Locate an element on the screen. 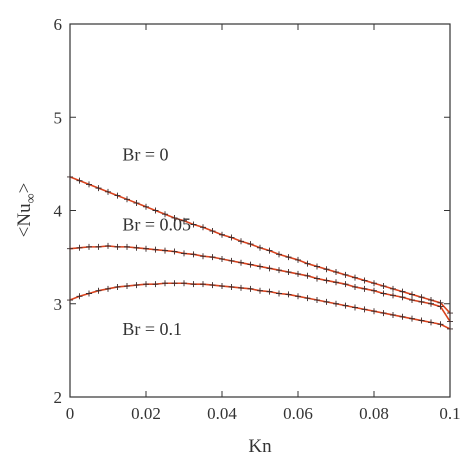 The image size is (474, 476). x-tick-label: 0.08 is located at coordinates (374, 413).